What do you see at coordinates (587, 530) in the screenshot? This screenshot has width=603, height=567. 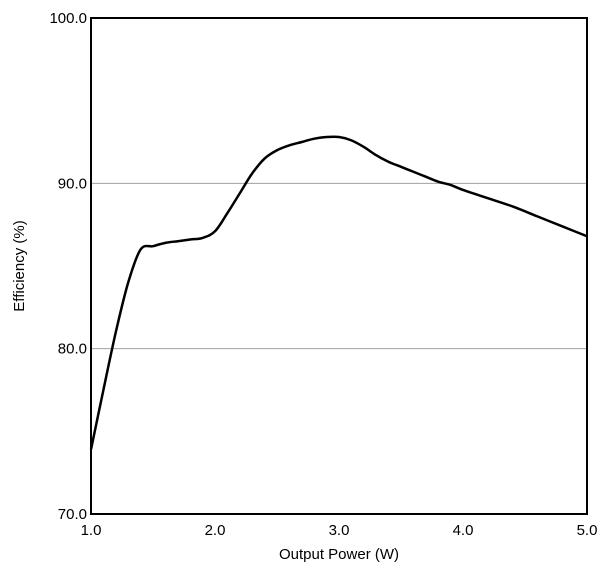 I see `x-tick-label: 5.0` at bounding box center [587, 530].